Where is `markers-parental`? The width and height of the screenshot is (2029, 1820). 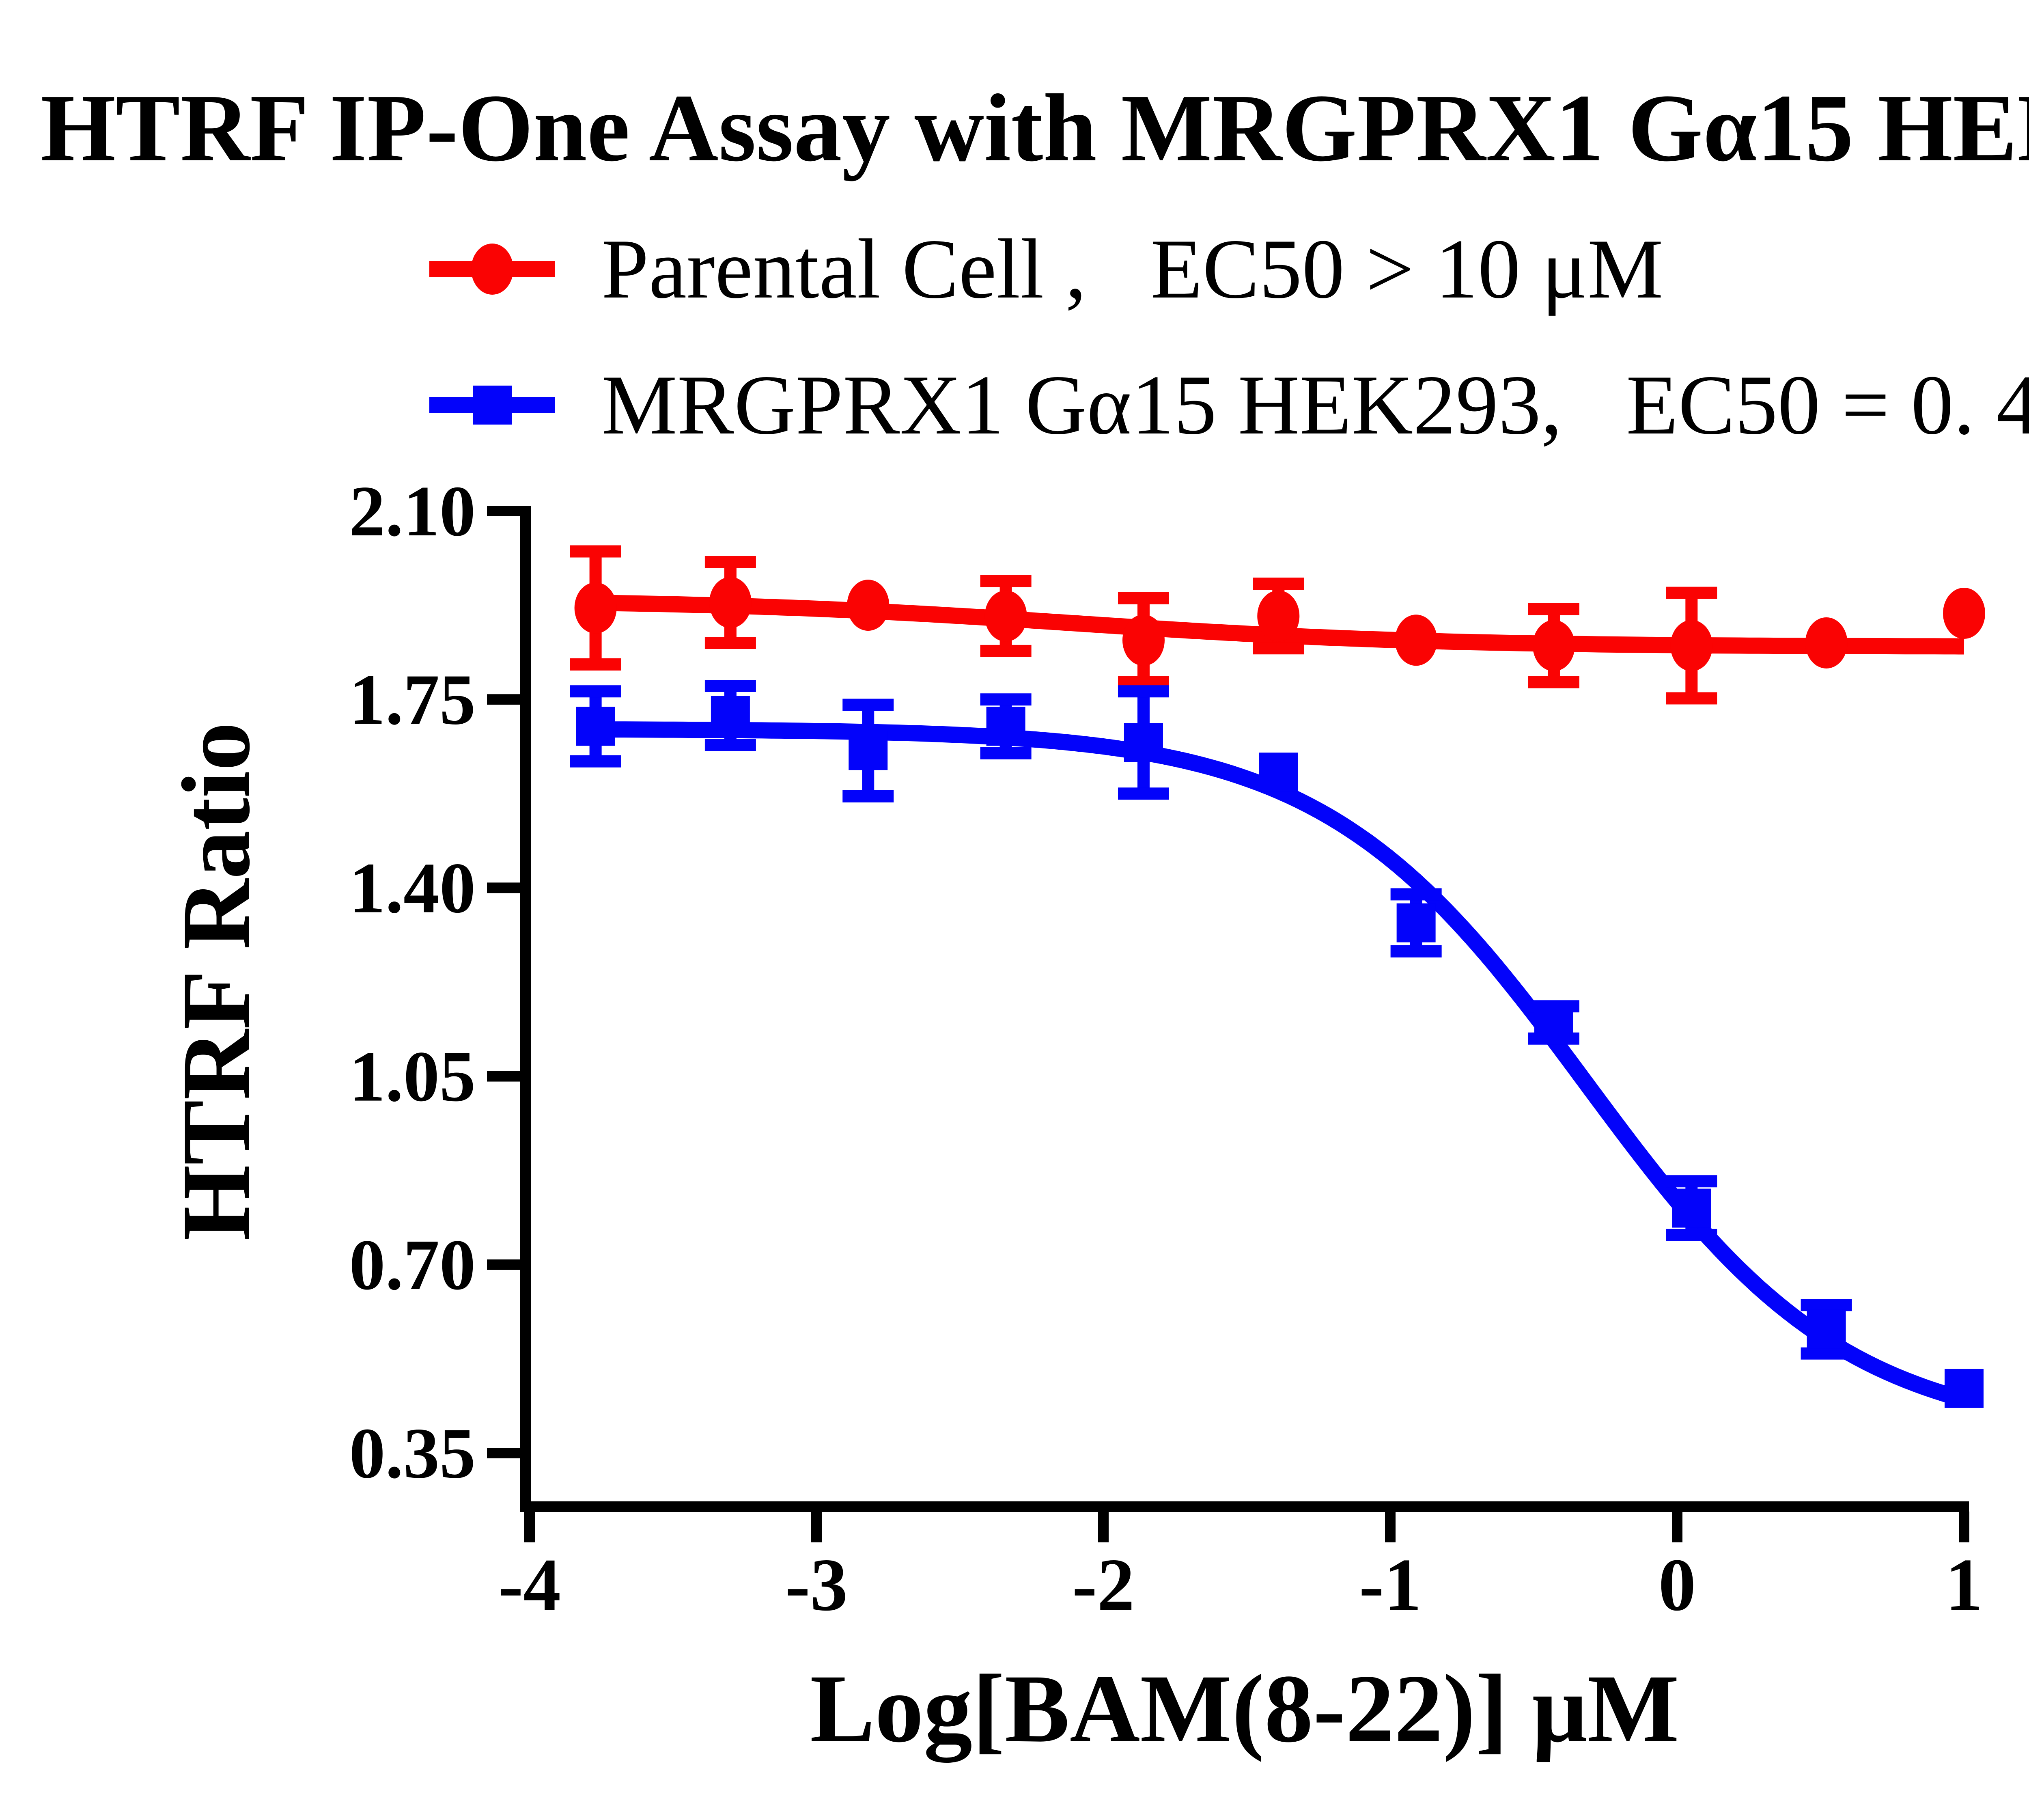
markers-parental is located at coordinates (1279, 624).